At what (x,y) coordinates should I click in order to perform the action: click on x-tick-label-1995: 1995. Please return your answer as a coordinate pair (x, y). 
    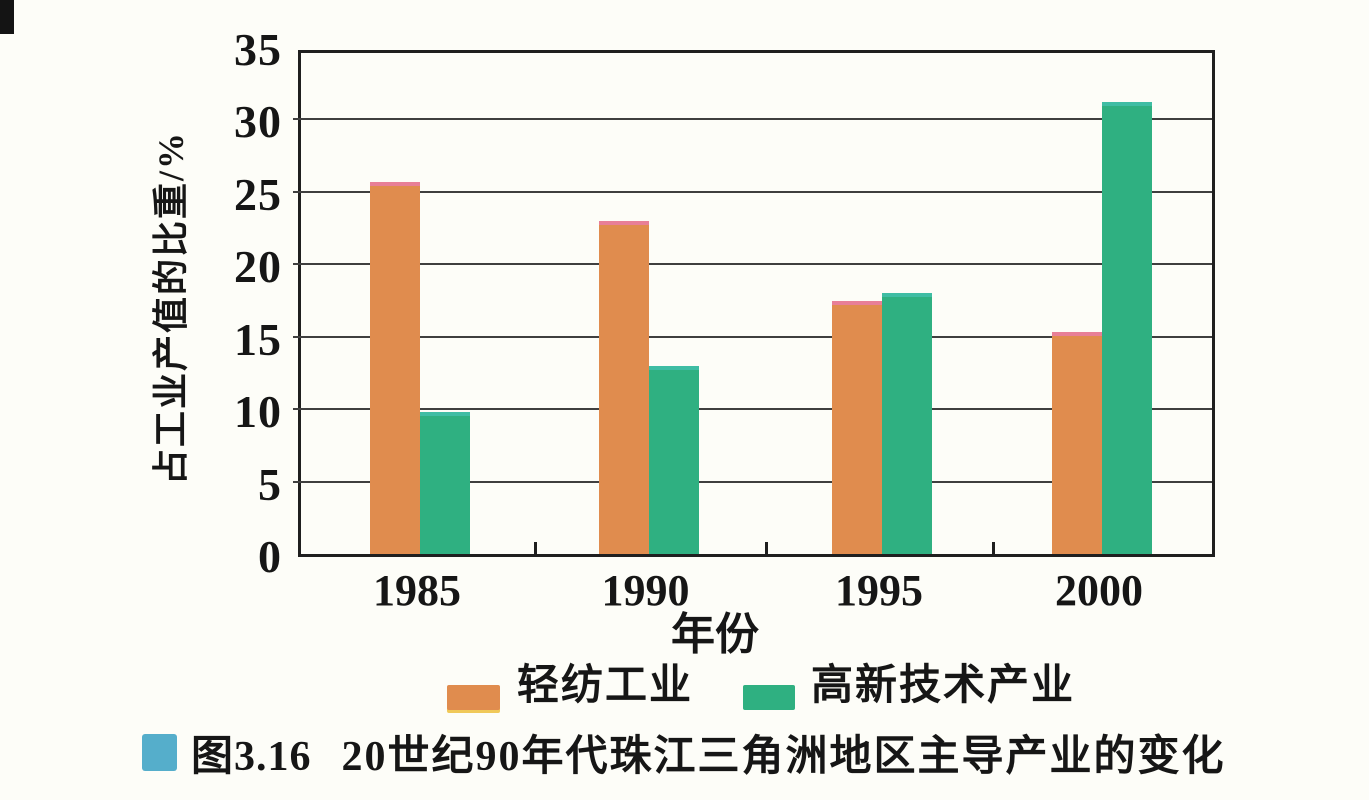
    Looking at the image, I should click on (879, 590).